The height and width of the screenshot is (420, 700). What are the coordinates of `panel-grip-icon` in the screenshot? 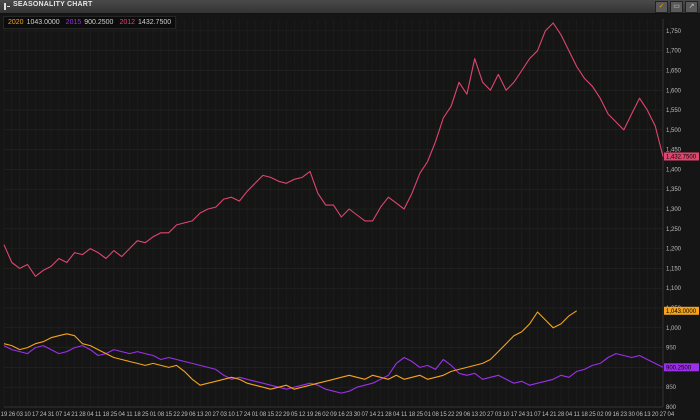 It's located at (5, 6).